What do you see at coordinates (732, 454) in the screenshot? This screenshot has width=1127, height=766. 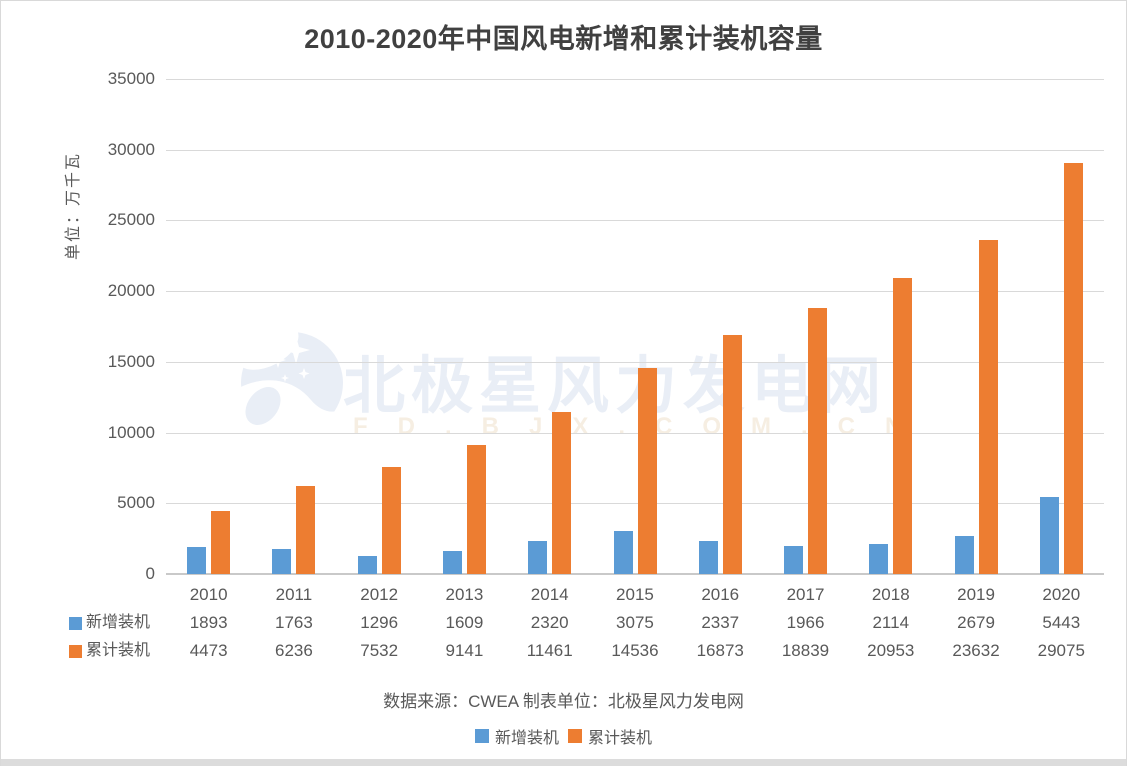 I see `bar-cumulative-capacity-2016` at bounding box center [732, 454].